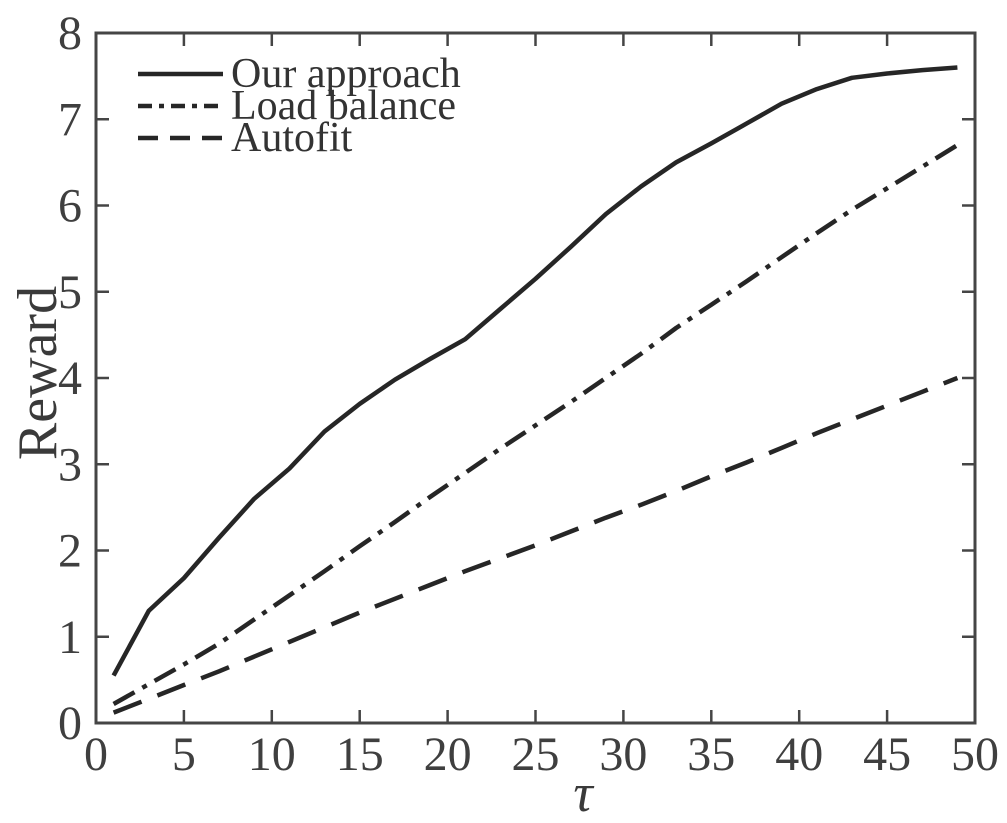 Image resolution: width=1007 pixels, height=823 pixels. Describe the element at coordinates (180, 138) in the screenshot. I see `dashed-line-sample-icon` at that location.